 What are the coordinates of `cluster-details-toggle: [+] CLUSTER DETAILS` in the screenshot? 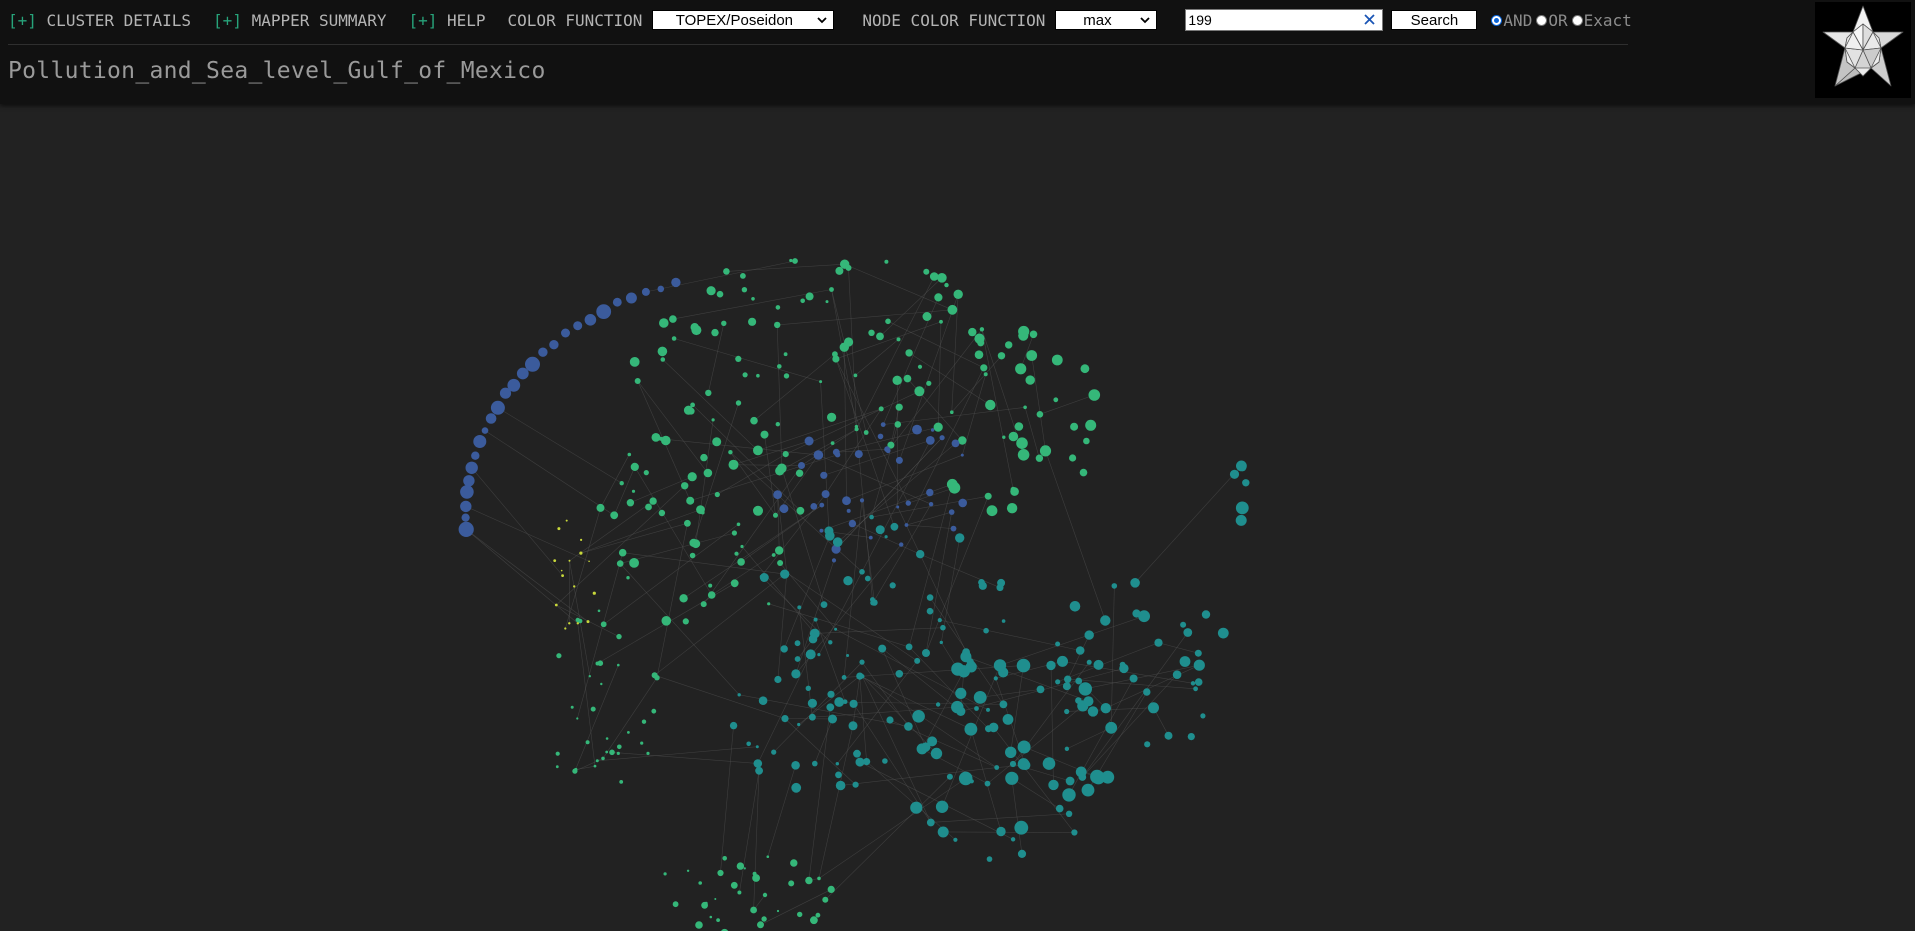 It's located at (99, 20).